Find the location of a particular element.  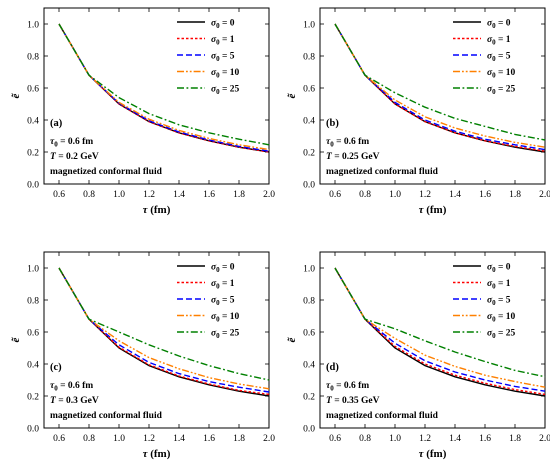

panel-label: (b) is located at coordinates (332, 123).